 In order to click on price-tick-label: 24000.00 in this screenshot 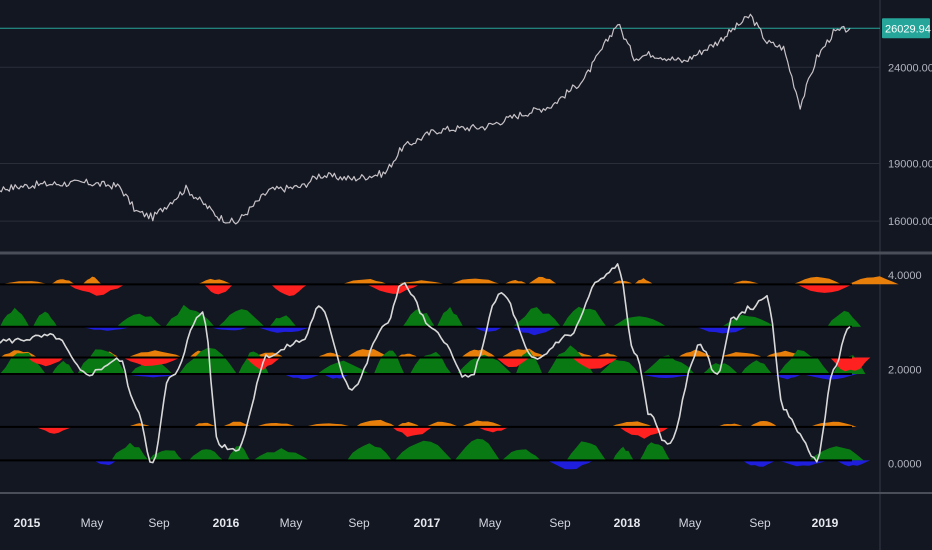, I will do `click(910, 68)`.